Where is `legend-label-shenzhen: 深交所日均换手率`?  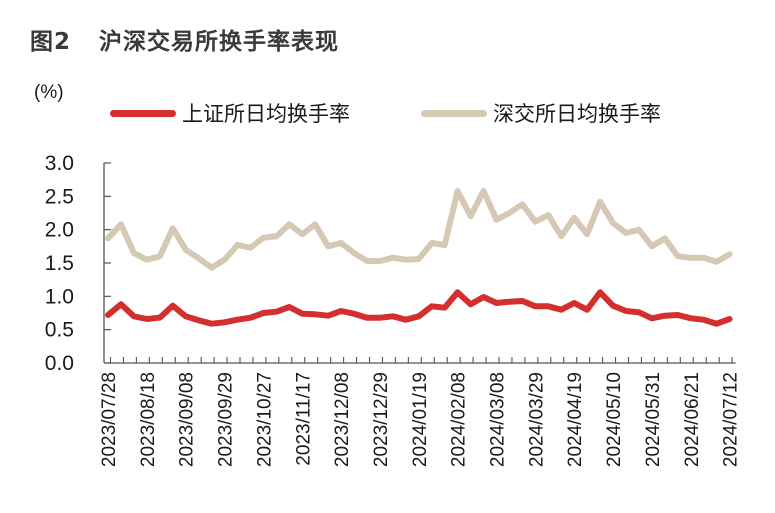
legend-label-shenzhen: 深交所日均换手率 is located at coordinates (577, 114).